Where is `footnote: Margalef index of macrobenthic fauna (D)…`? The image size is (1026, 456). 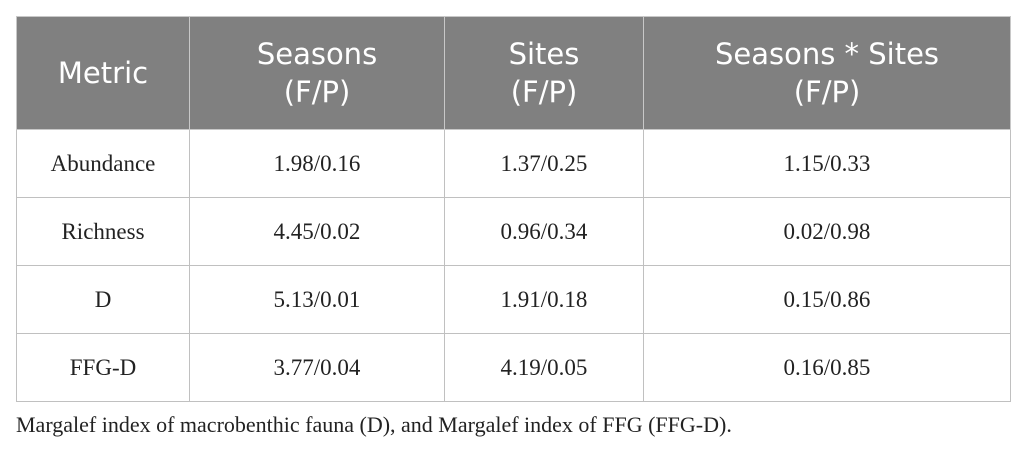
footnote: Margalef index of macrobenthic fauna (D)… is located at coordinates (374, 424).